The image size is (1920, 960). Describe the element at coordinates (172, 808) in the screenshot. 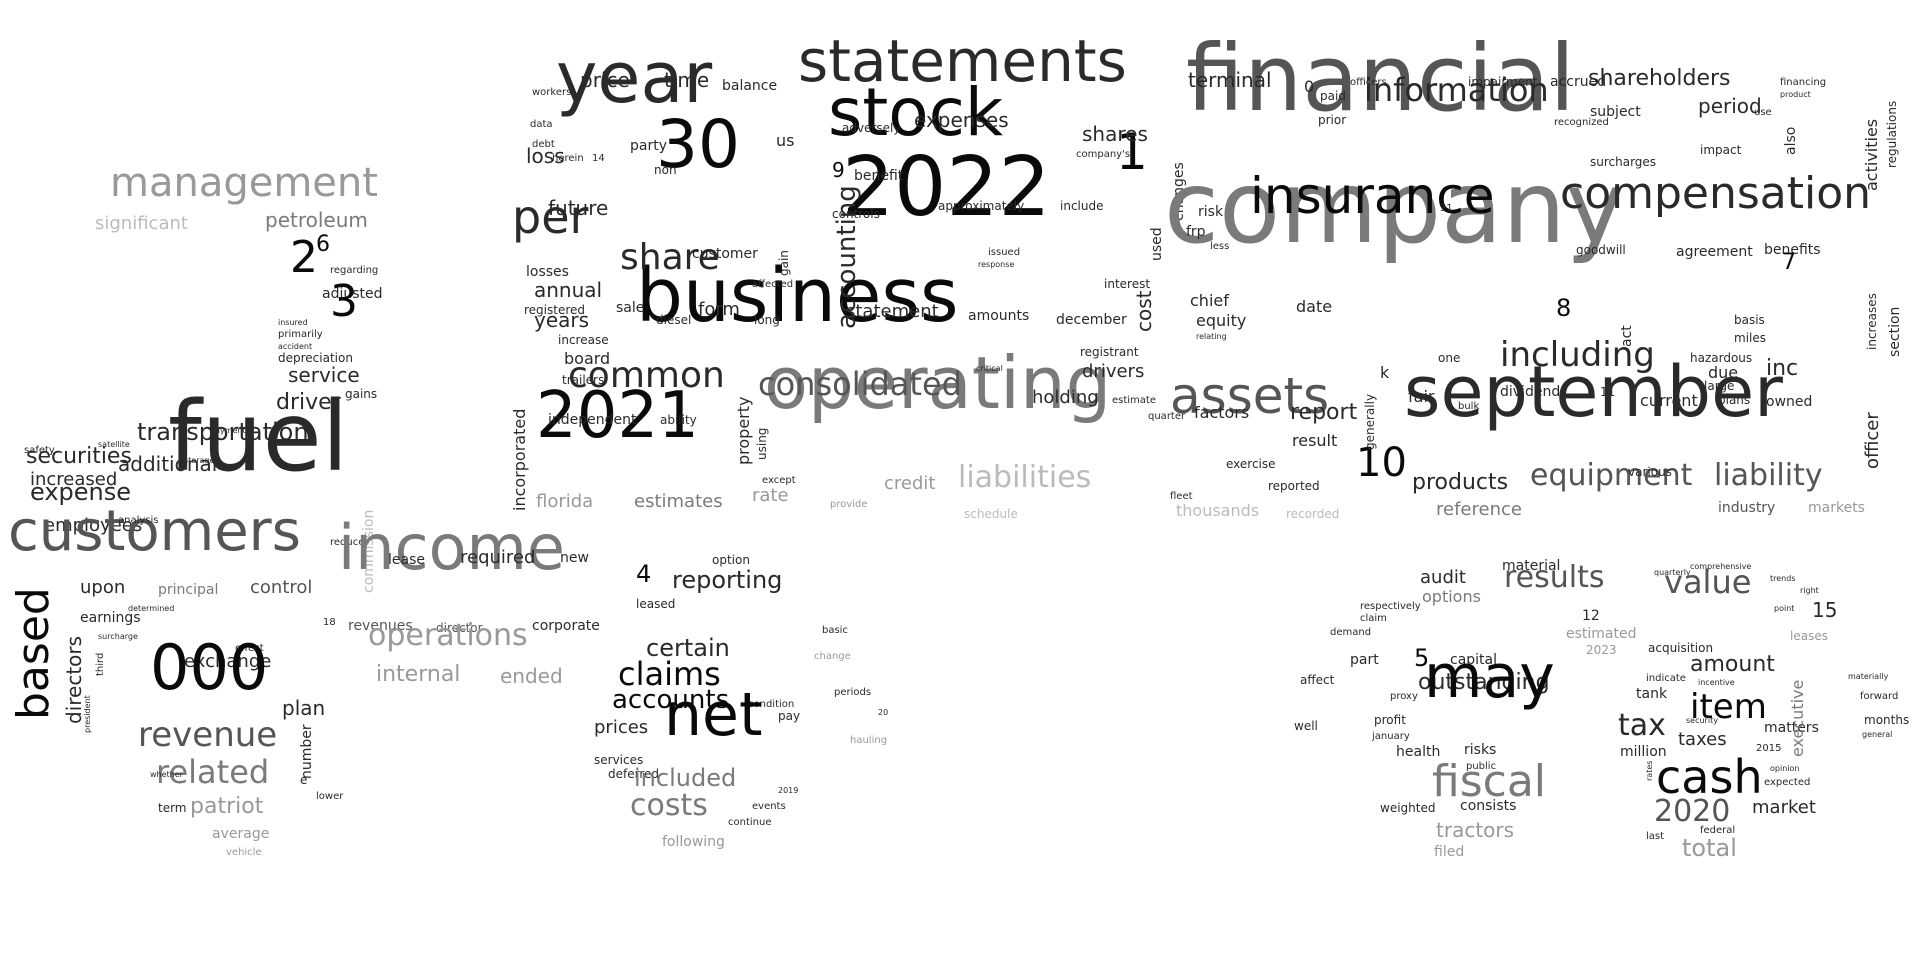

I see `word-term: term` at that location.